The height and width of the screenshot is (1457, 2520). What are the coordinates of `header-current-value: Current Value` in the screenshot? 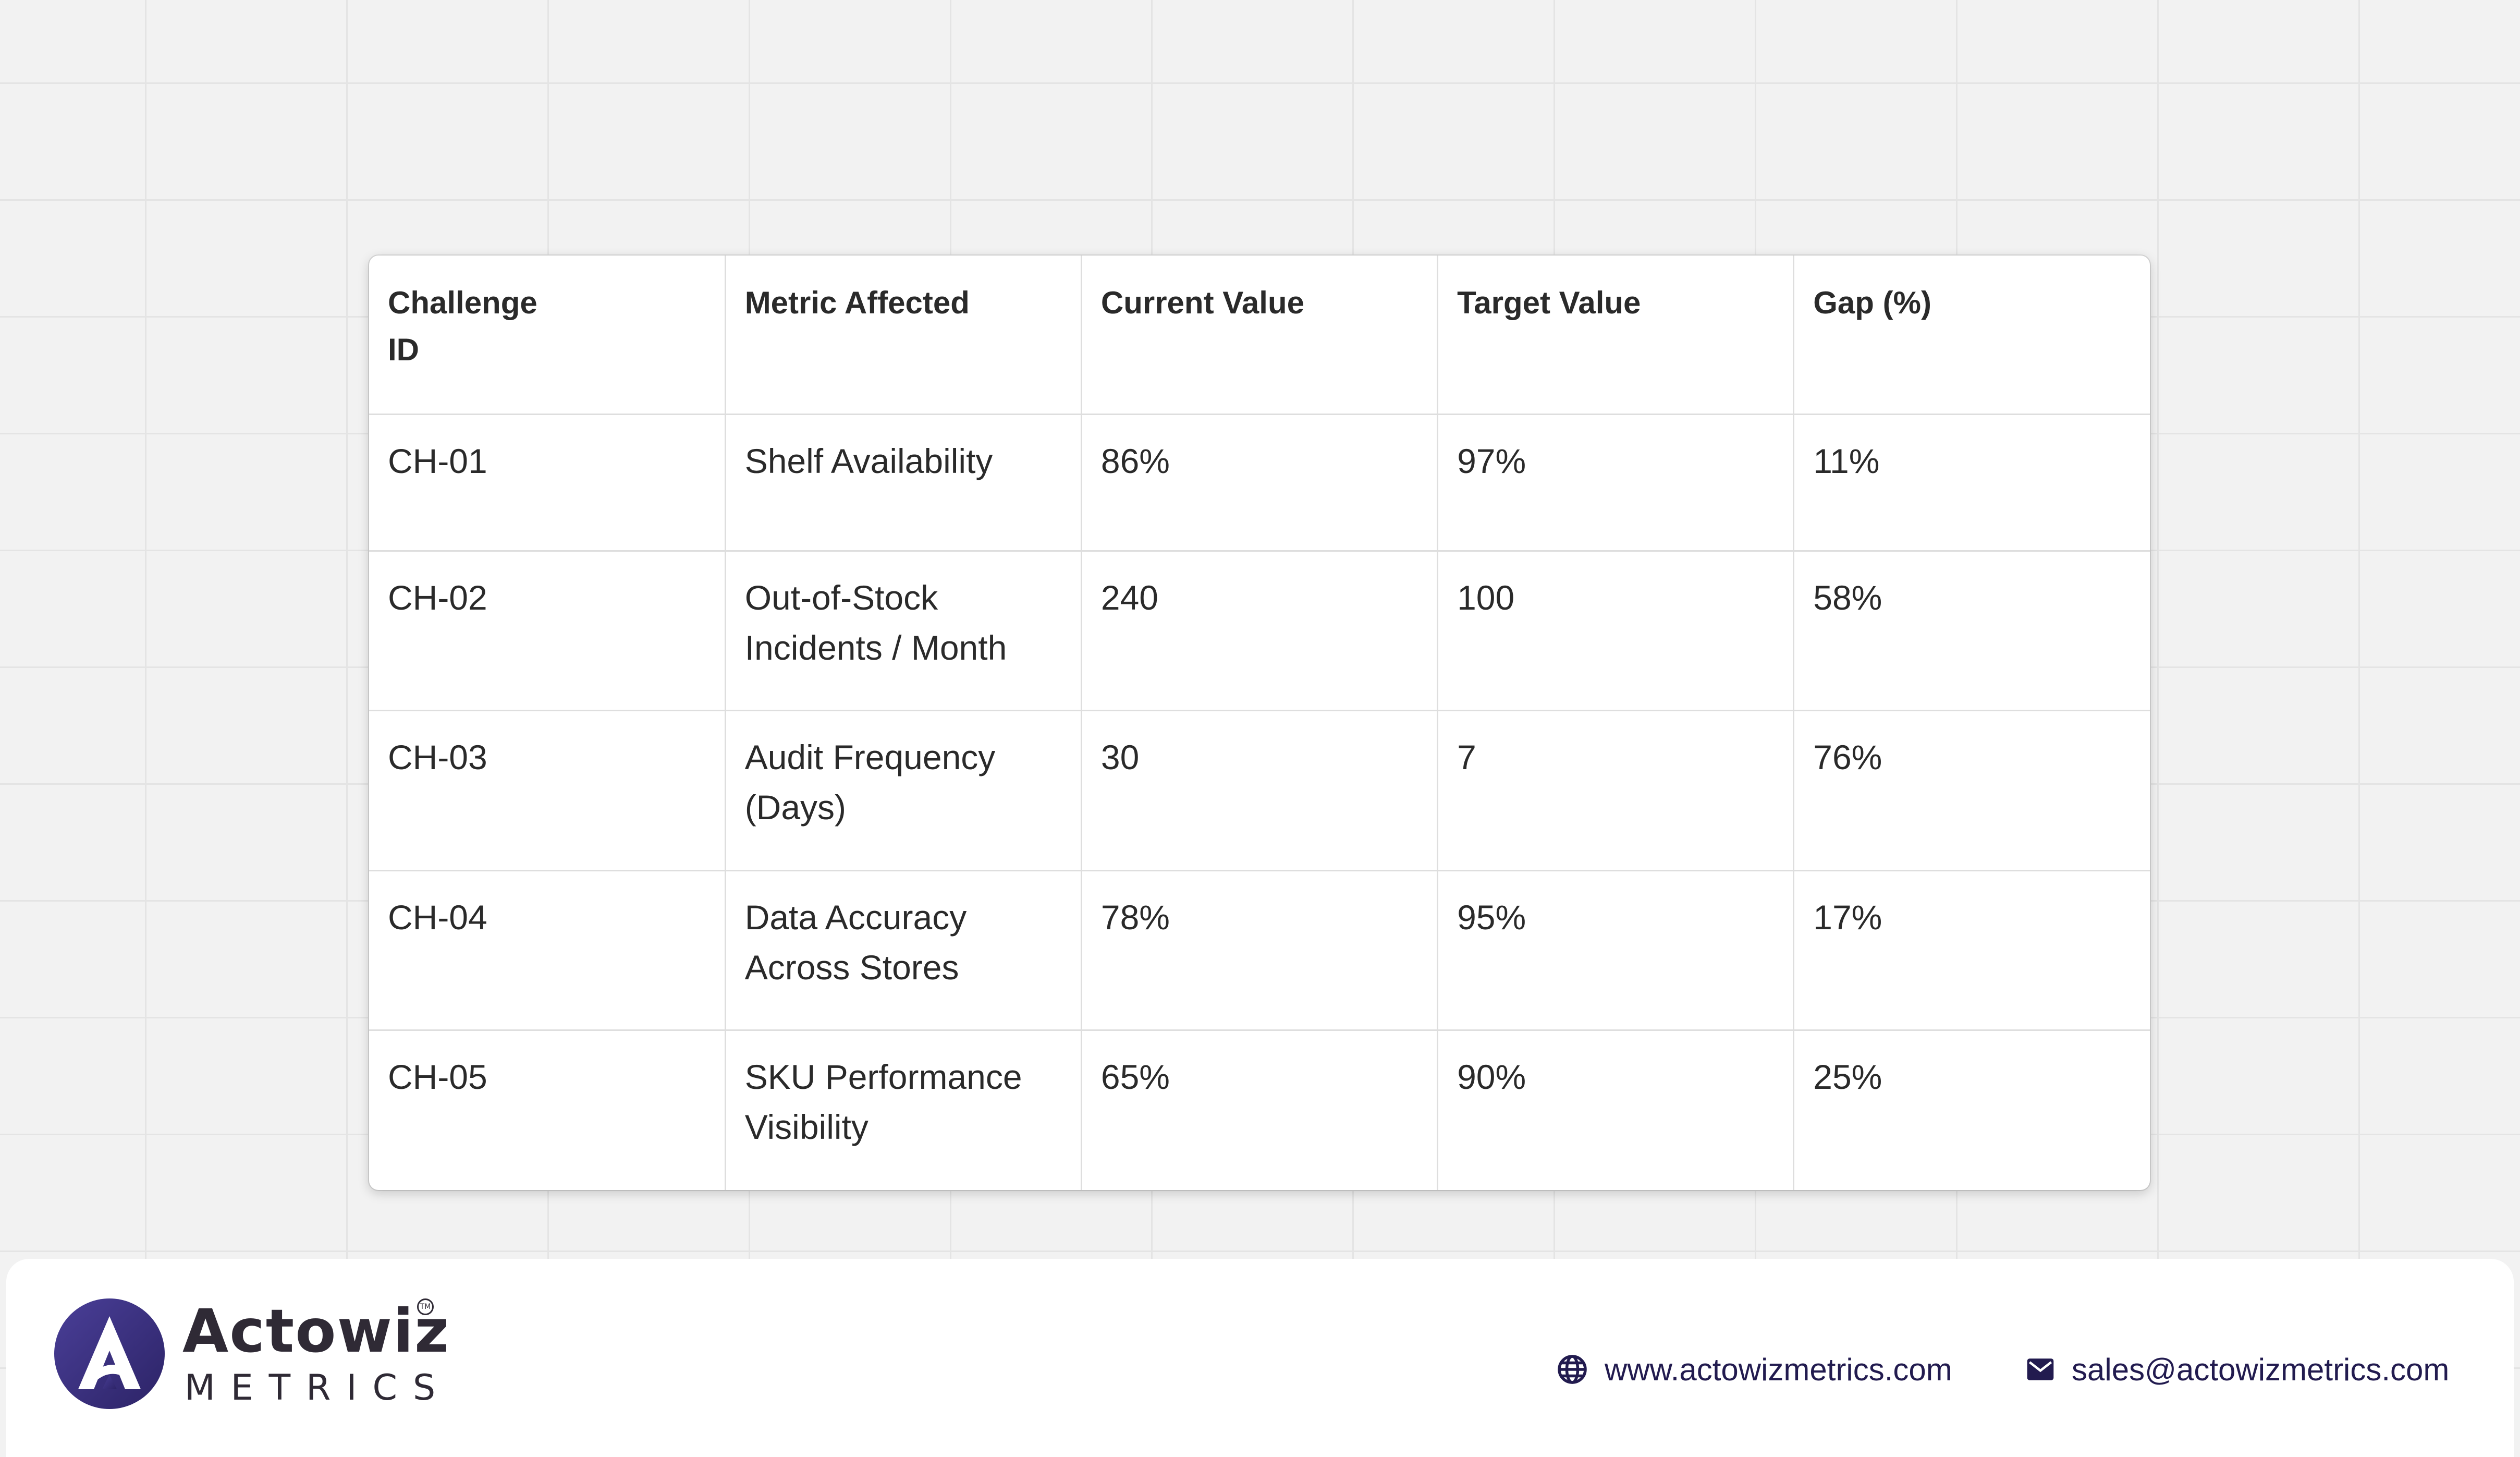 It's located at (1260, 335).